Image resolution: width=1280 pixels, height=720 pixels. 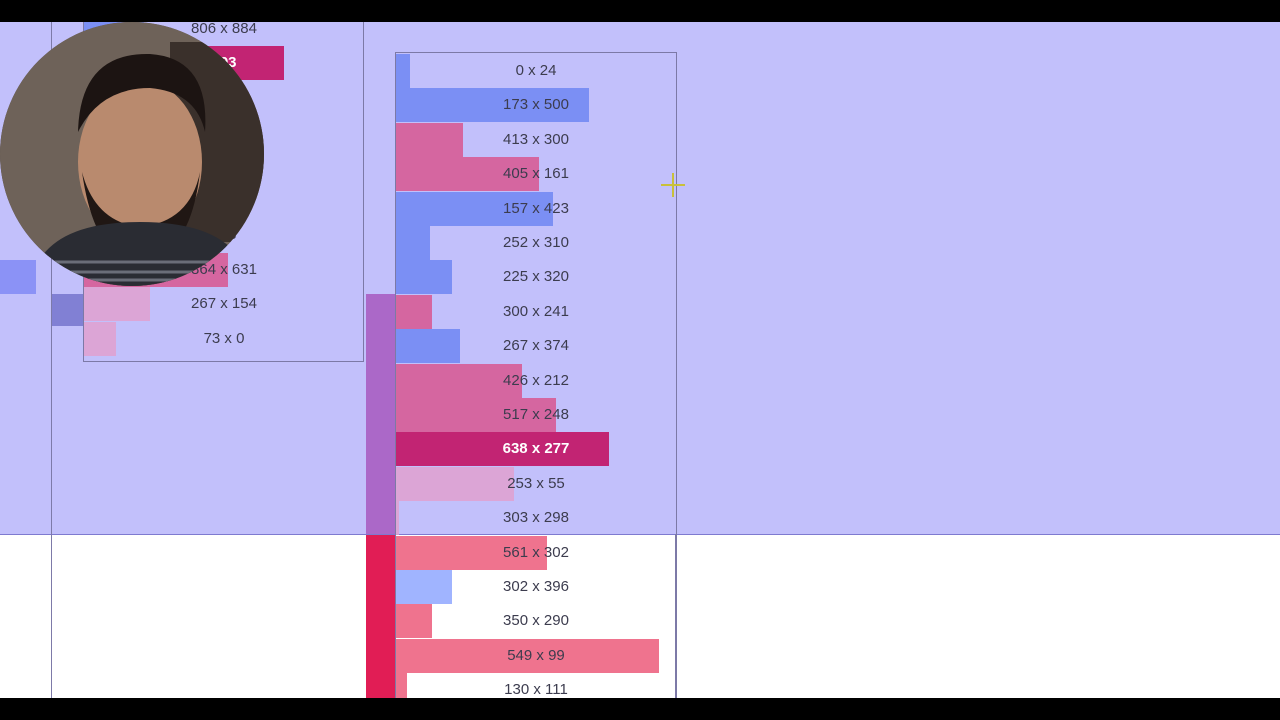 I want to click on rect-dimension-label: 157 x 423, so click(x=536, y=208).